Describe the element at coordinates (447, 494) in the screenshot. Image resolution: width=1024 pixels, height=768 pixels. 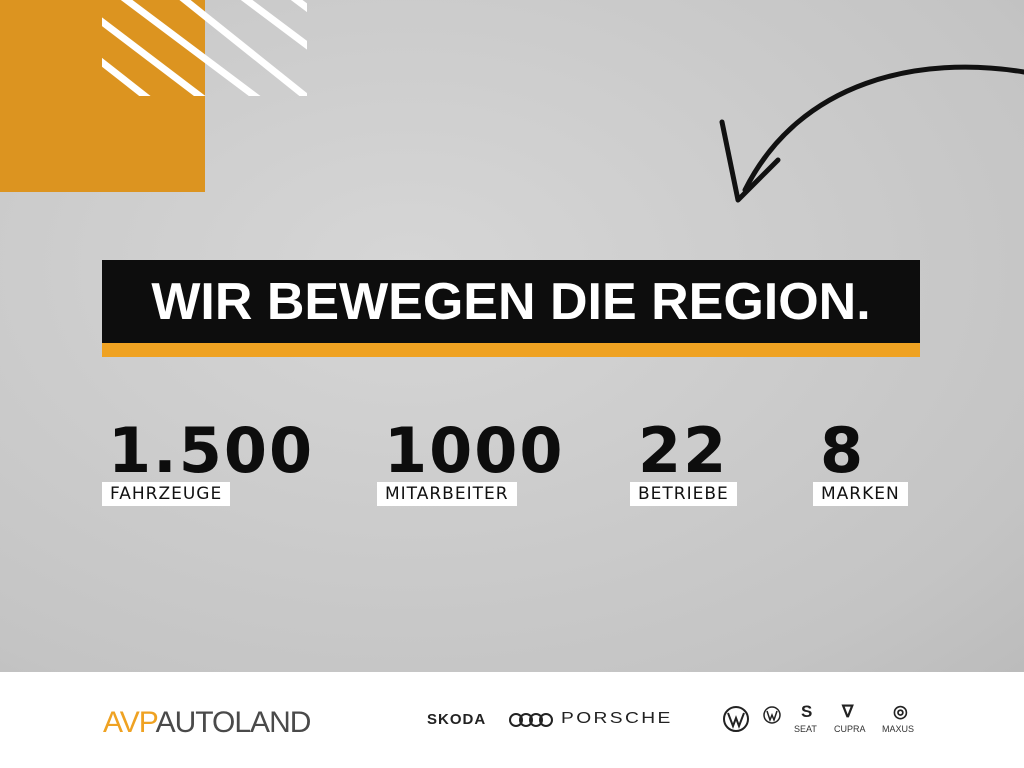
I see `stat-label-mitarbeiter: MITARBEITER` at that location.